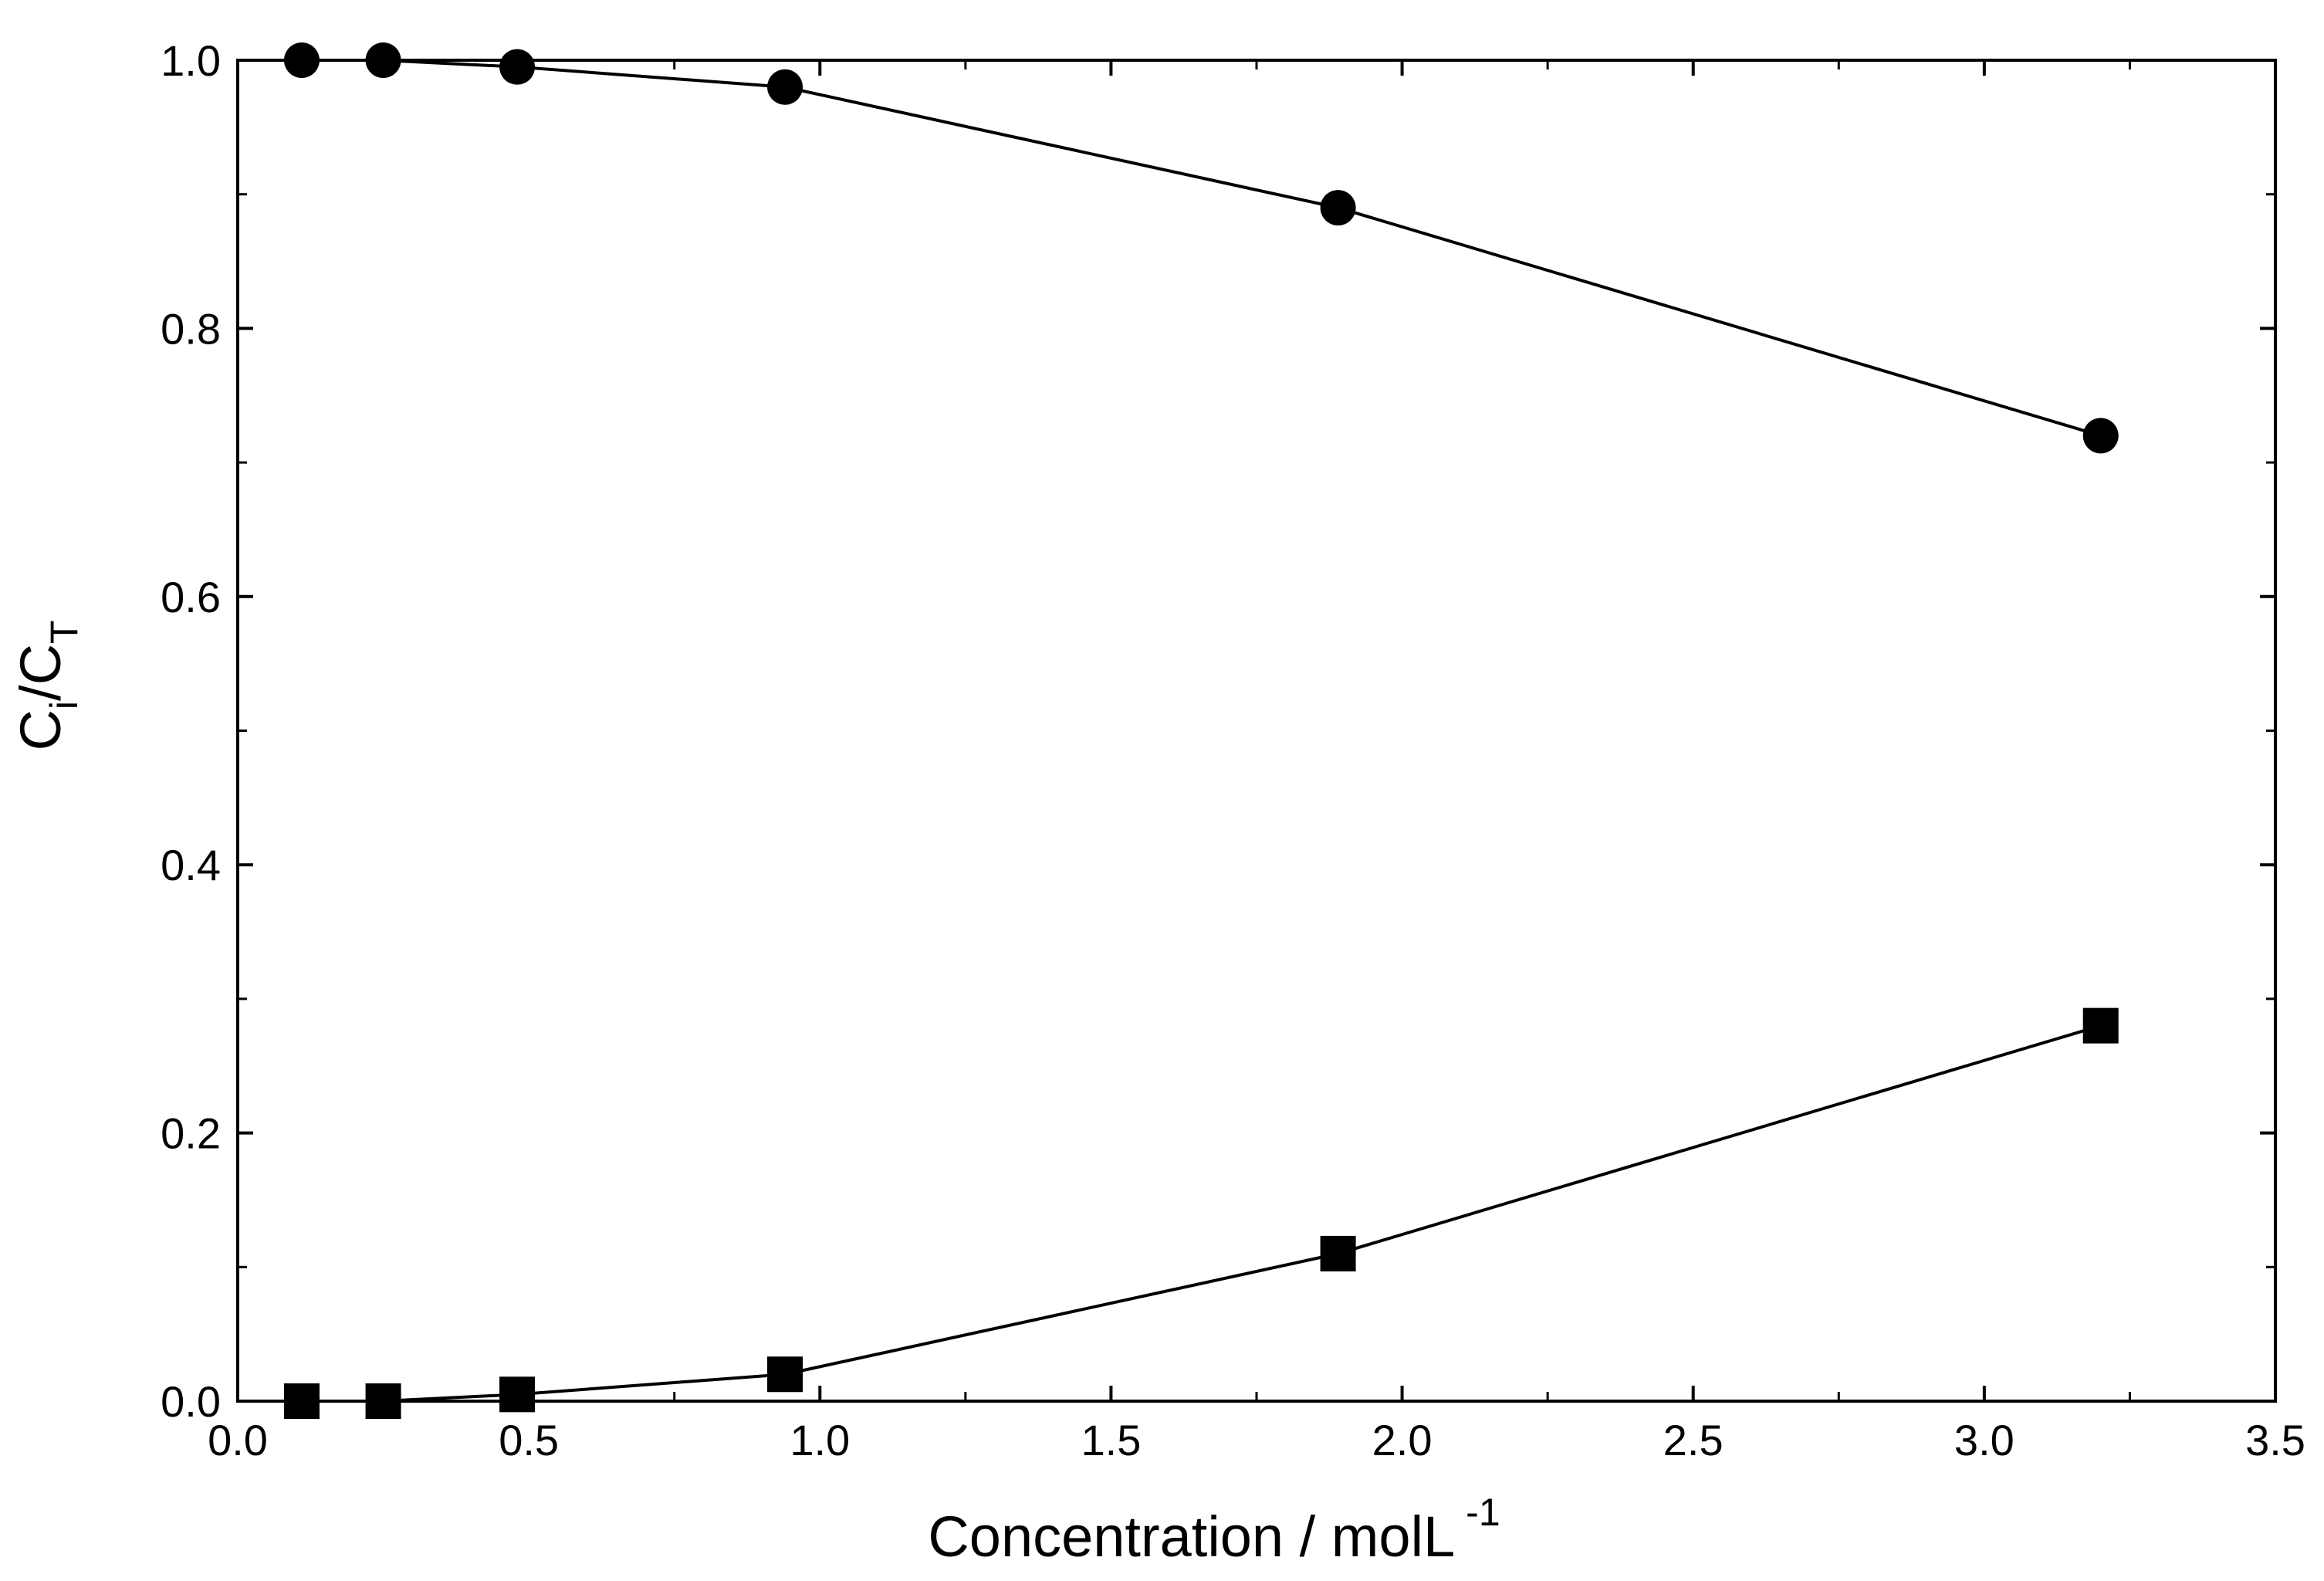  I want to click on x-tick-label: 0.0, so click(238, 1440).